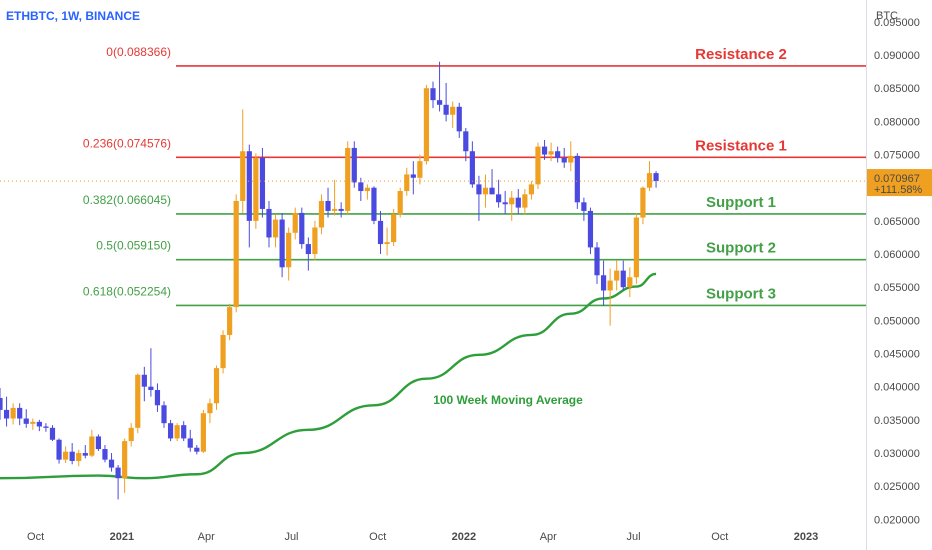  I want to click on time-axis: Oct 2021 Apr Jul Oct 2022 Apr Jul Oct 2023, so click(422, 537).